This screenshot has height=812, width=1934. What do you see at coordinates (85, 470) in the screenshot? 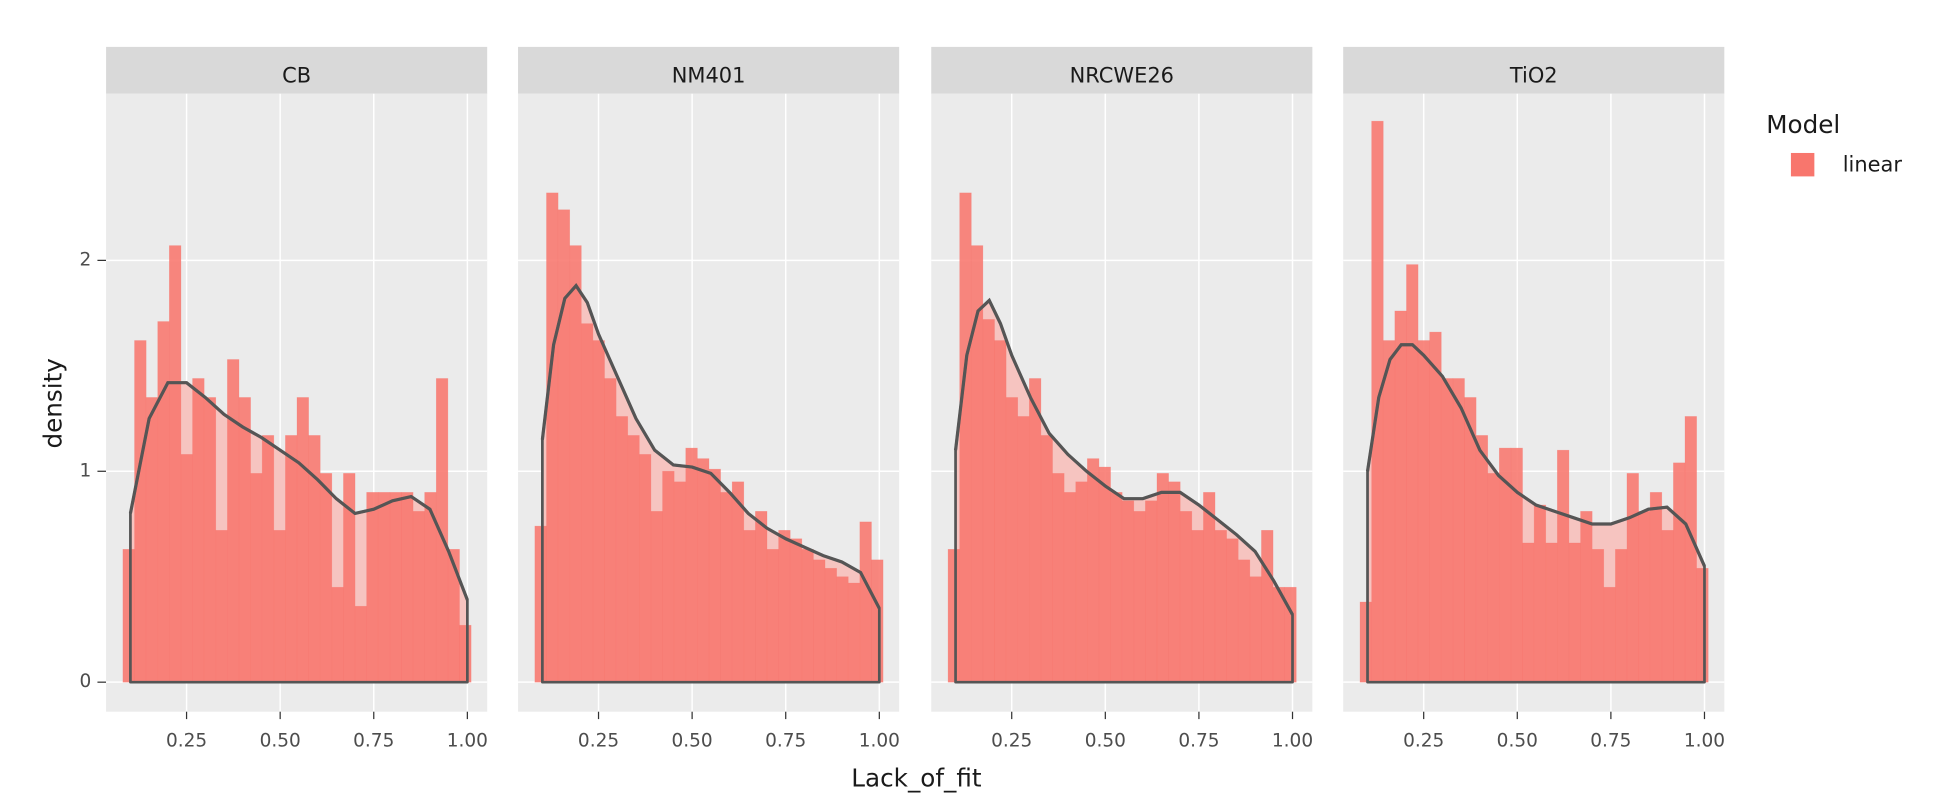
I see `y-tick-label: 1` at bounding box center [85, 470].